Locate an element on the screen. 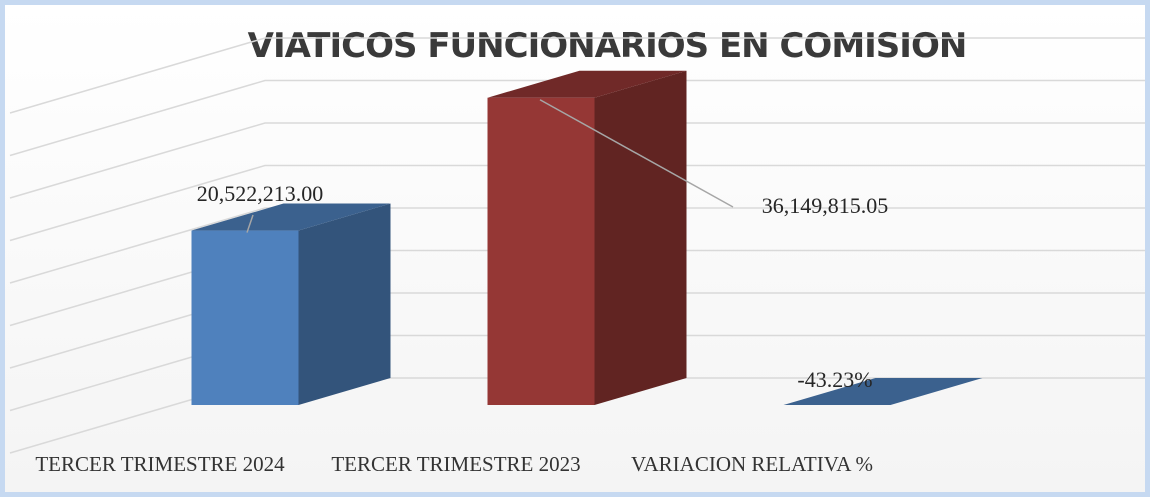 Image resolution: width=1150 pixels, height=497 pixels. x-tick-label: VARIACION RELATIVA % is located at coordinates (752, 464).